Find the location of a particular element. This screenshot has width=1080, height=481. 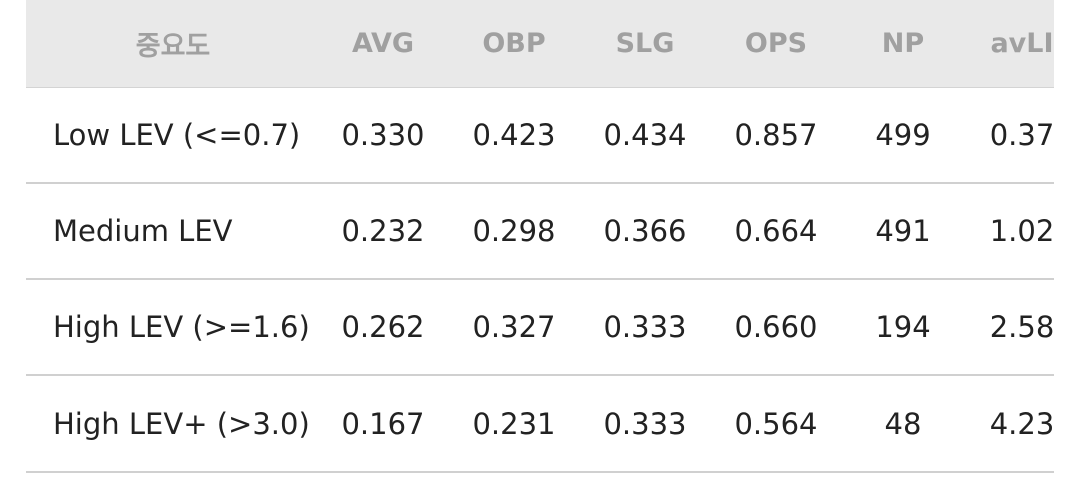

cell-value: 0.327 is located at coordinates (514, 327).